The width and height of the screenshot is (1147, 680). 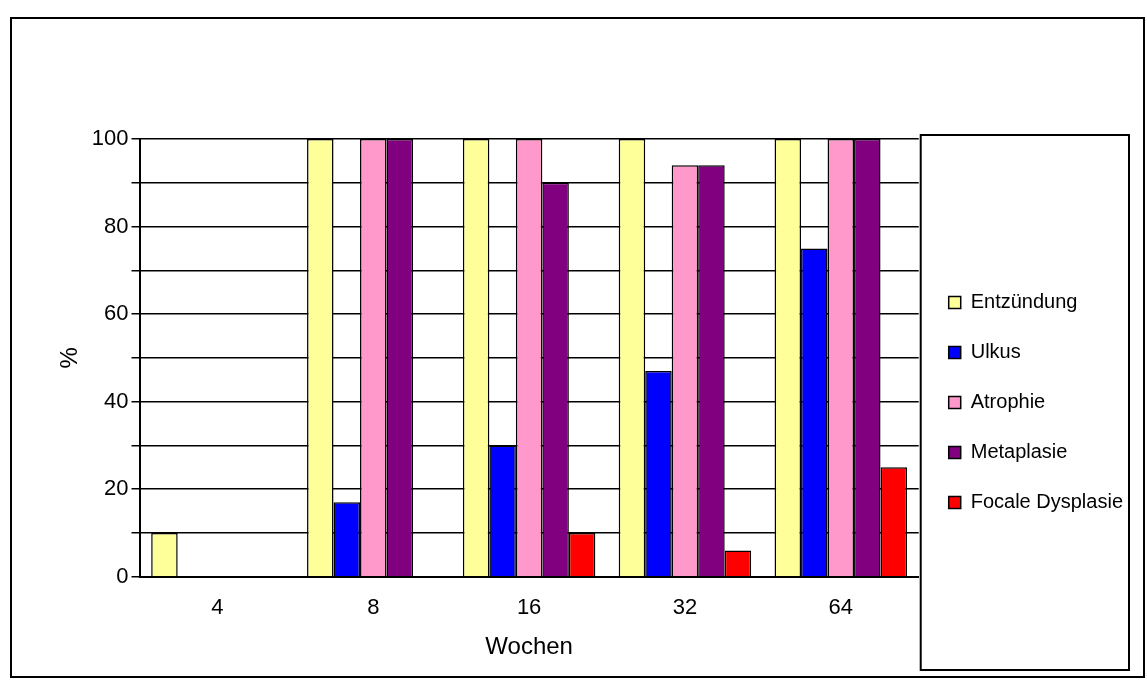 I want to click on y-tick-label: 100, so click(x=110, y=138).